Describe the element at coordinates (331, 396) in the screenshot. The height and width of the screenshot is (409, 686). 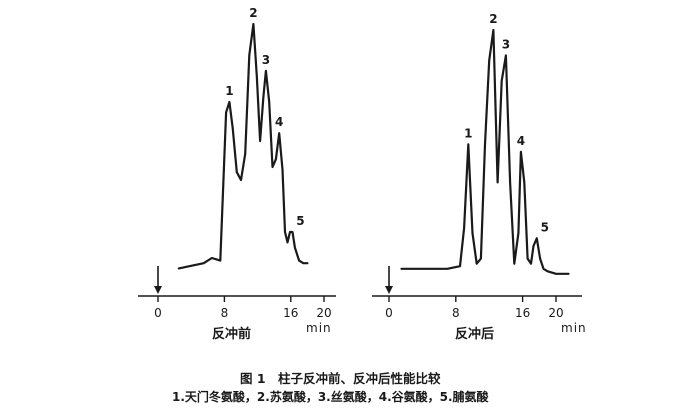
I see `figure-caption-legend: 1.天门冬氨酸，2.苏氨酸，3.丝氨酸，4.谷氨酸，5.脯氨酸` at that location.